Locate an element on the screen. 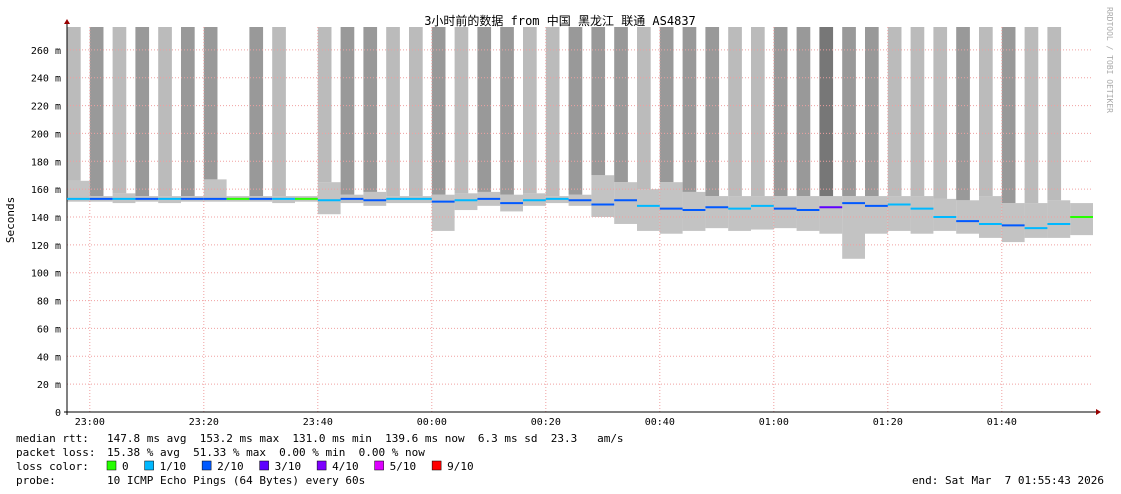 This screenshot has width=1121, height=494. y-tick-label: 120 m is located at coordinates (46, 246).